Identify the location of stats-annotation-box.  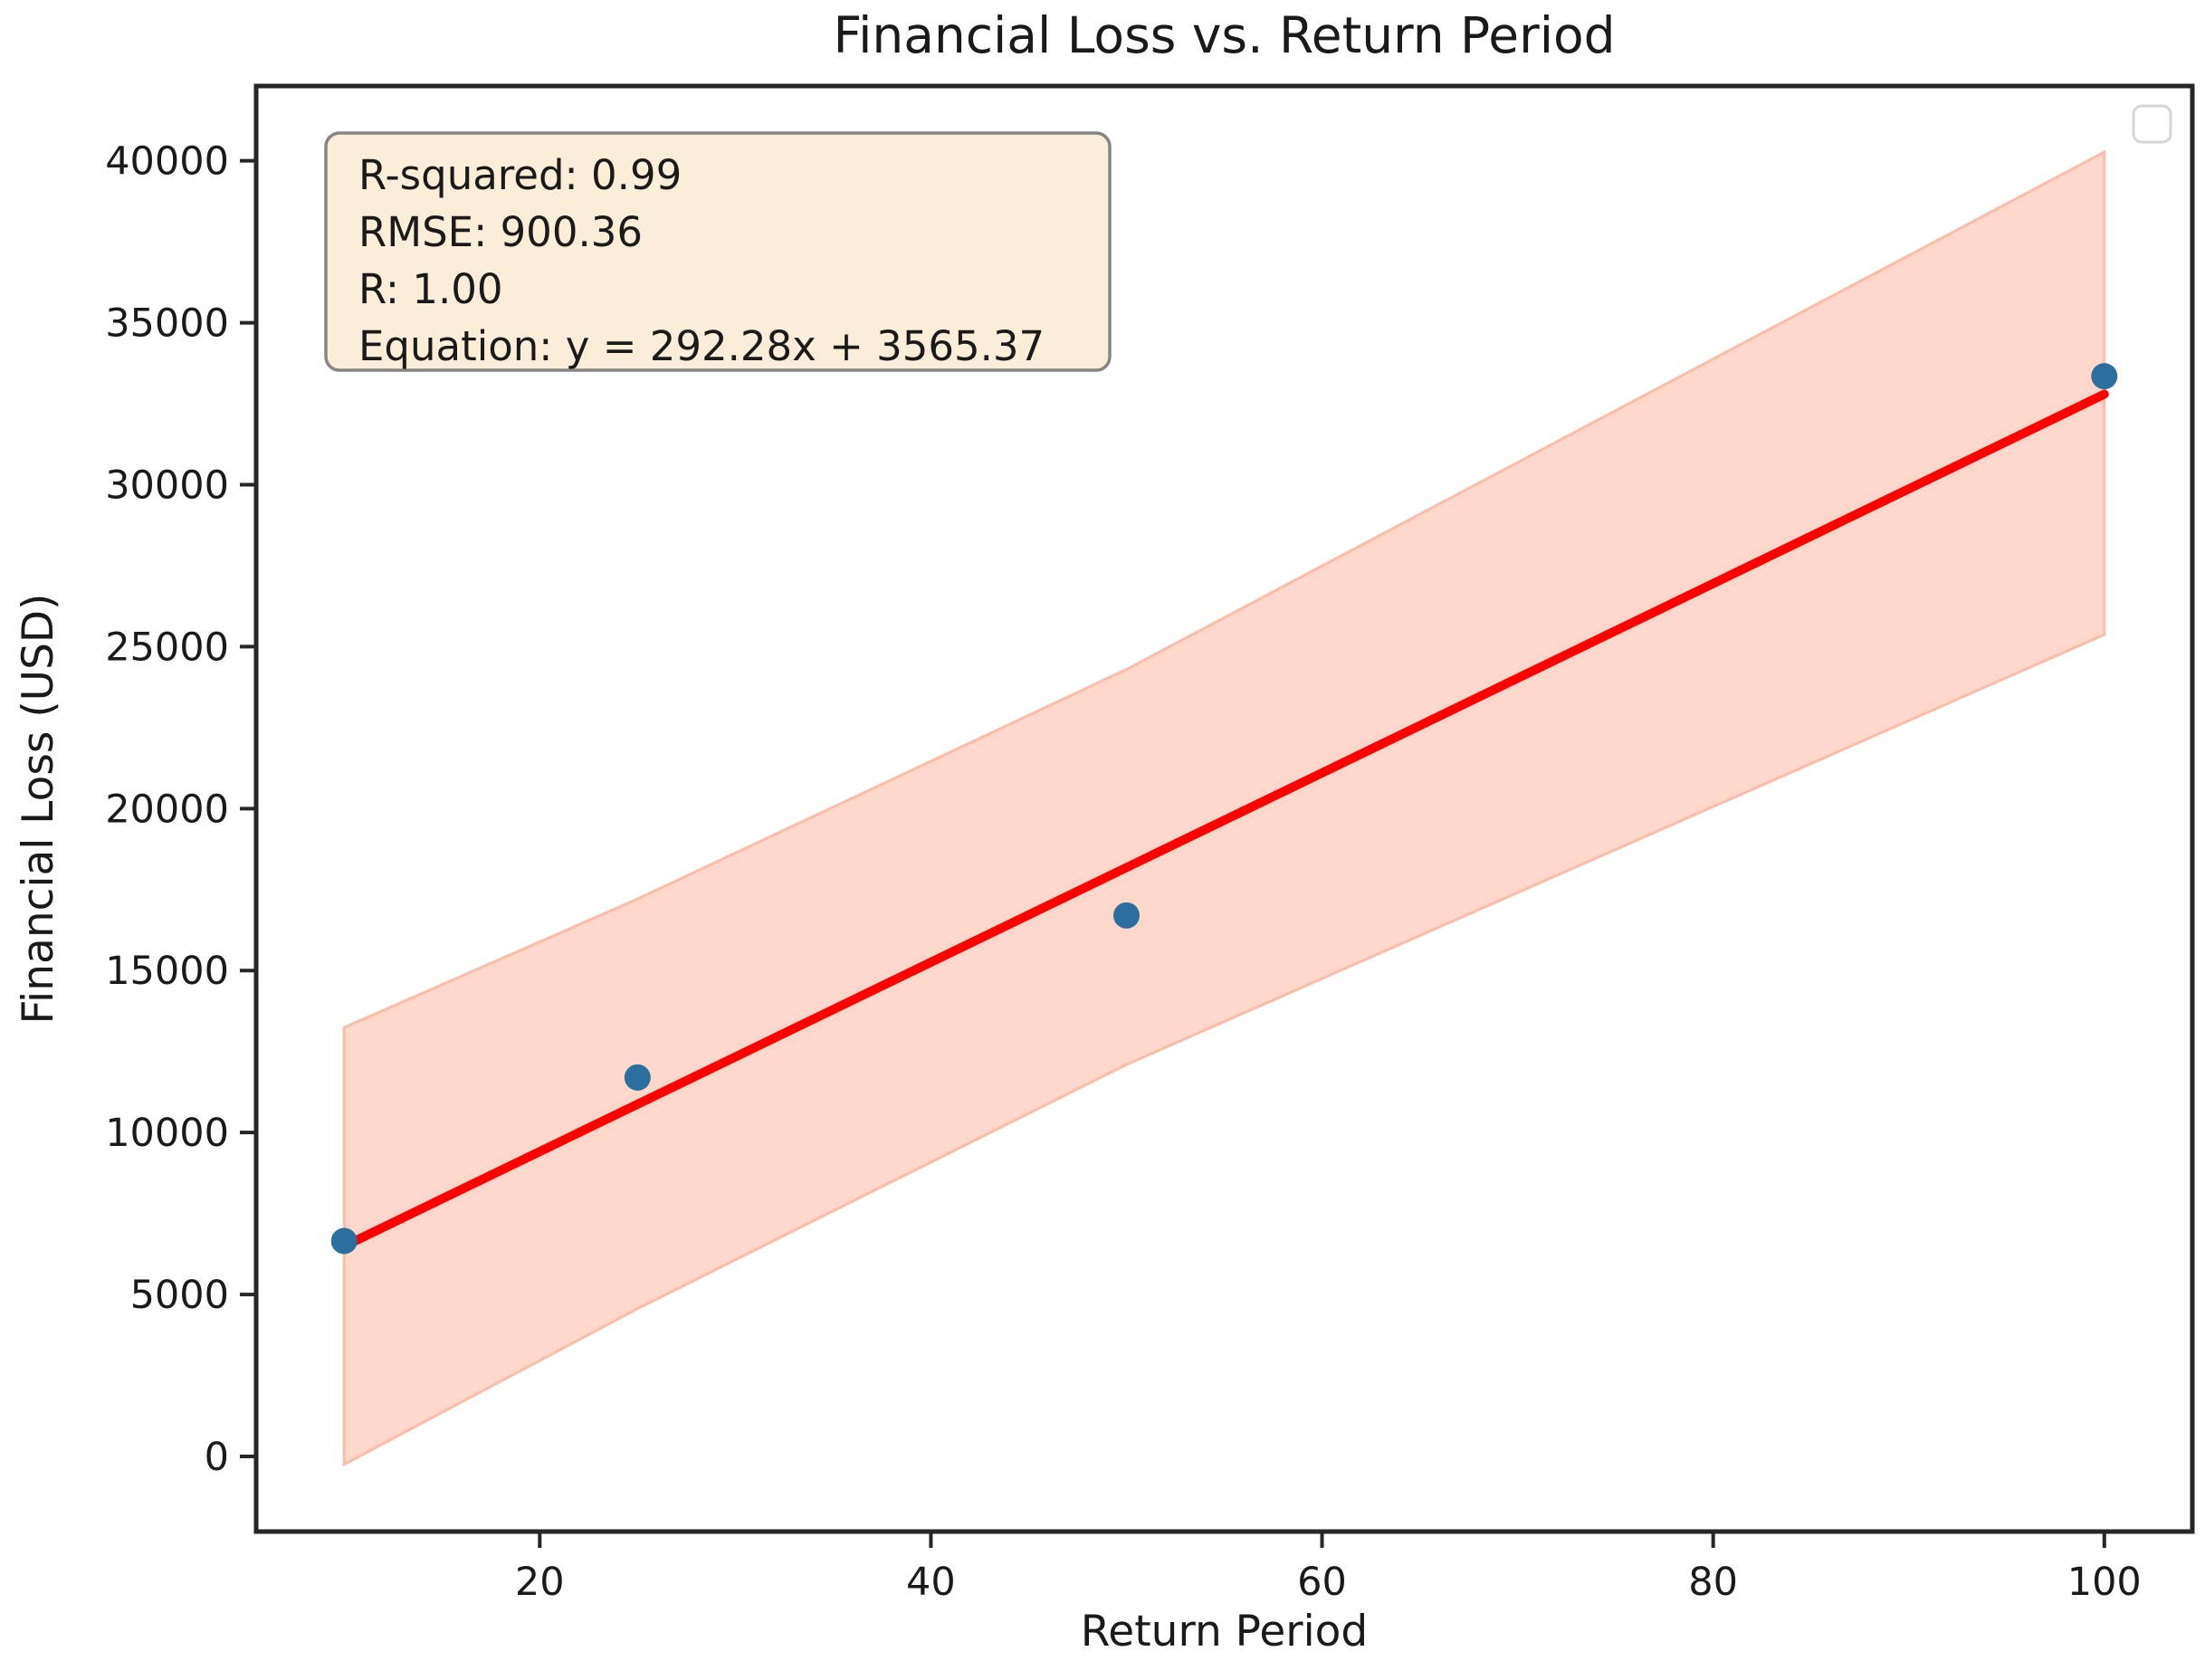
(718, 251).